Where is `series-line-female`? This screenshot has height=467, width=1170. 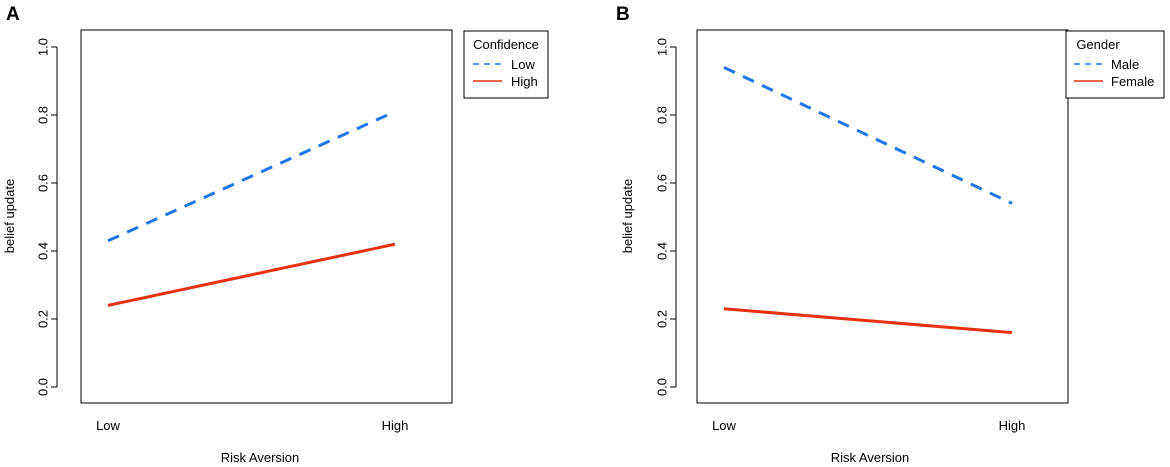 series-line-female is located at coordinates (868, 321).